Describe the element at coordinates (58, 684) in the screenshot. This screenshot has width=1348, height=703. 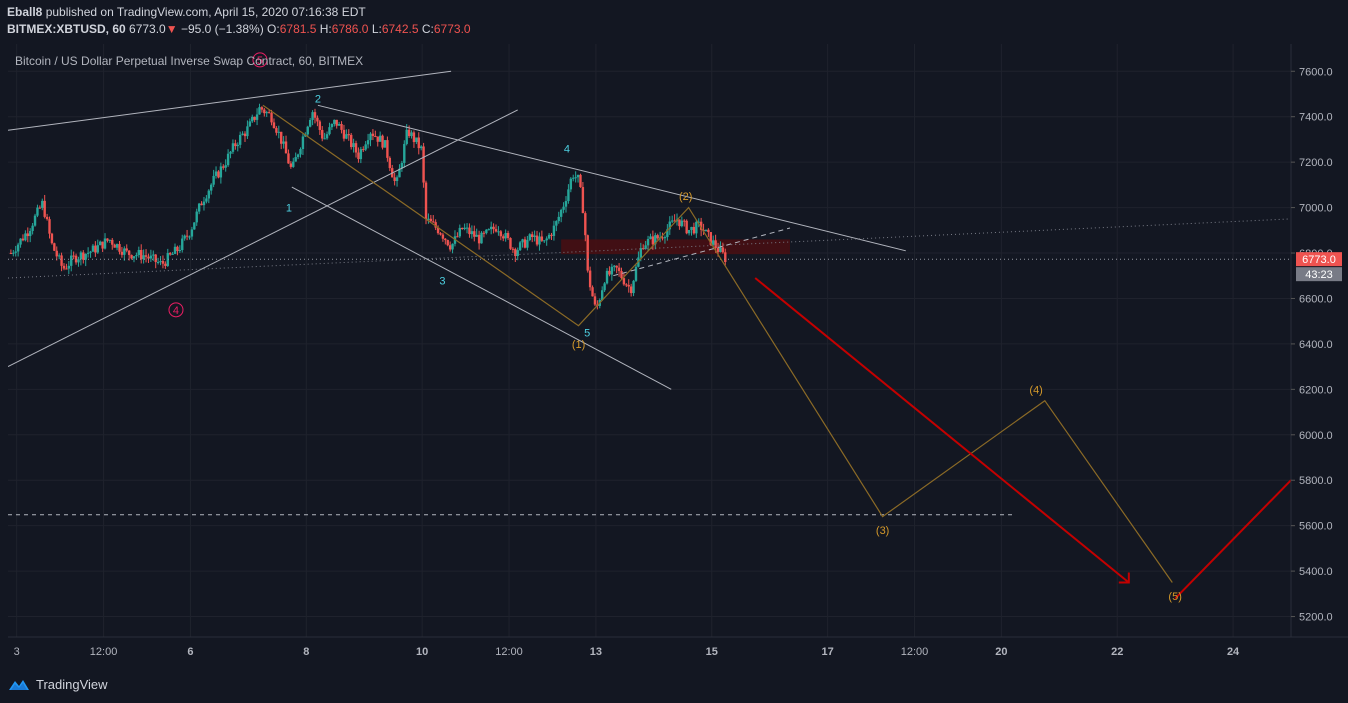
I see `tradingview-brand: TradingView` at that location.